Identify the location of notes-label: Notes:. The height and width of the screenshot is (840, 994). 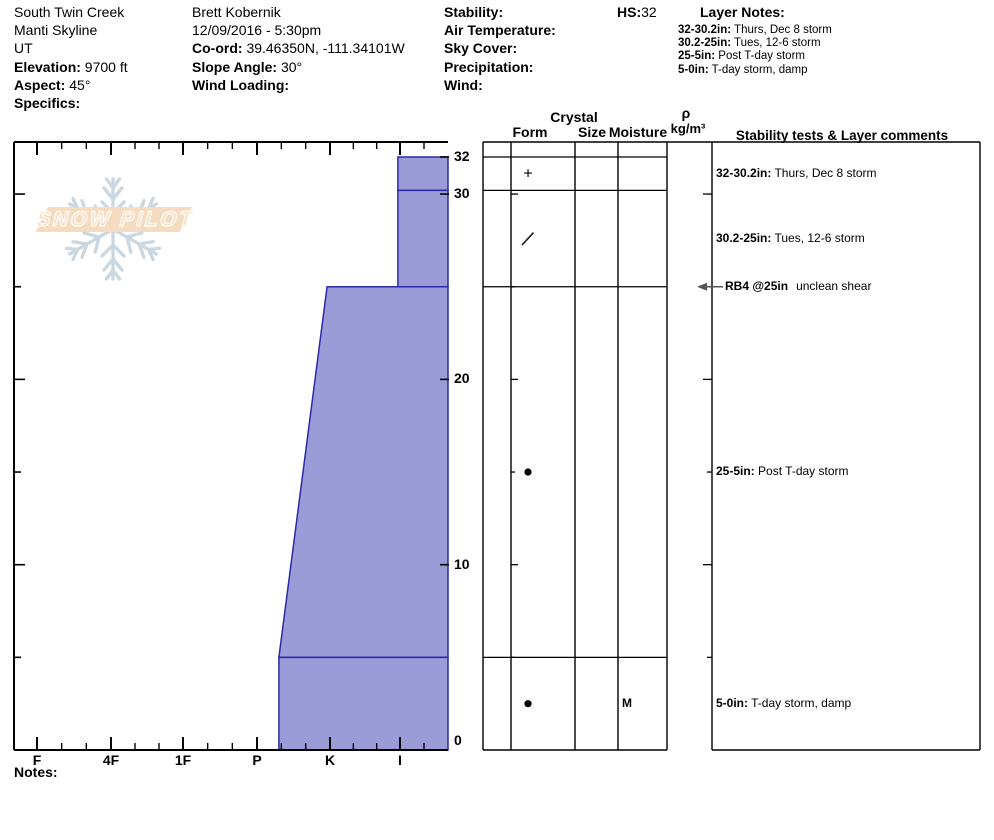
(36, 772).